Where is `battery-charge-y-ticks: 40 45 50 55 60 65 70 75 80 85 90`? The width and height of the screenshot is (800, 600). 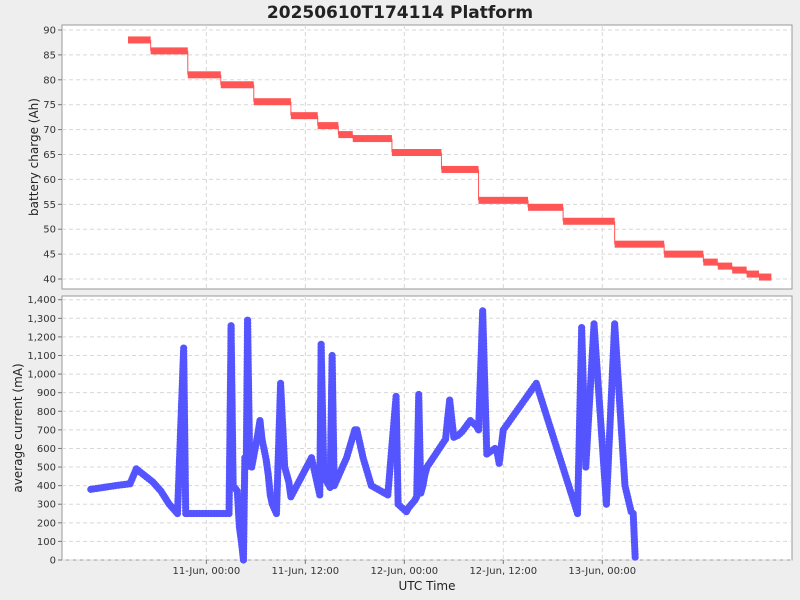 battery-charge-y-ticks: 40 45 50 55 60 65 70 75 80 85 90 is located at coordinates (52, 155).